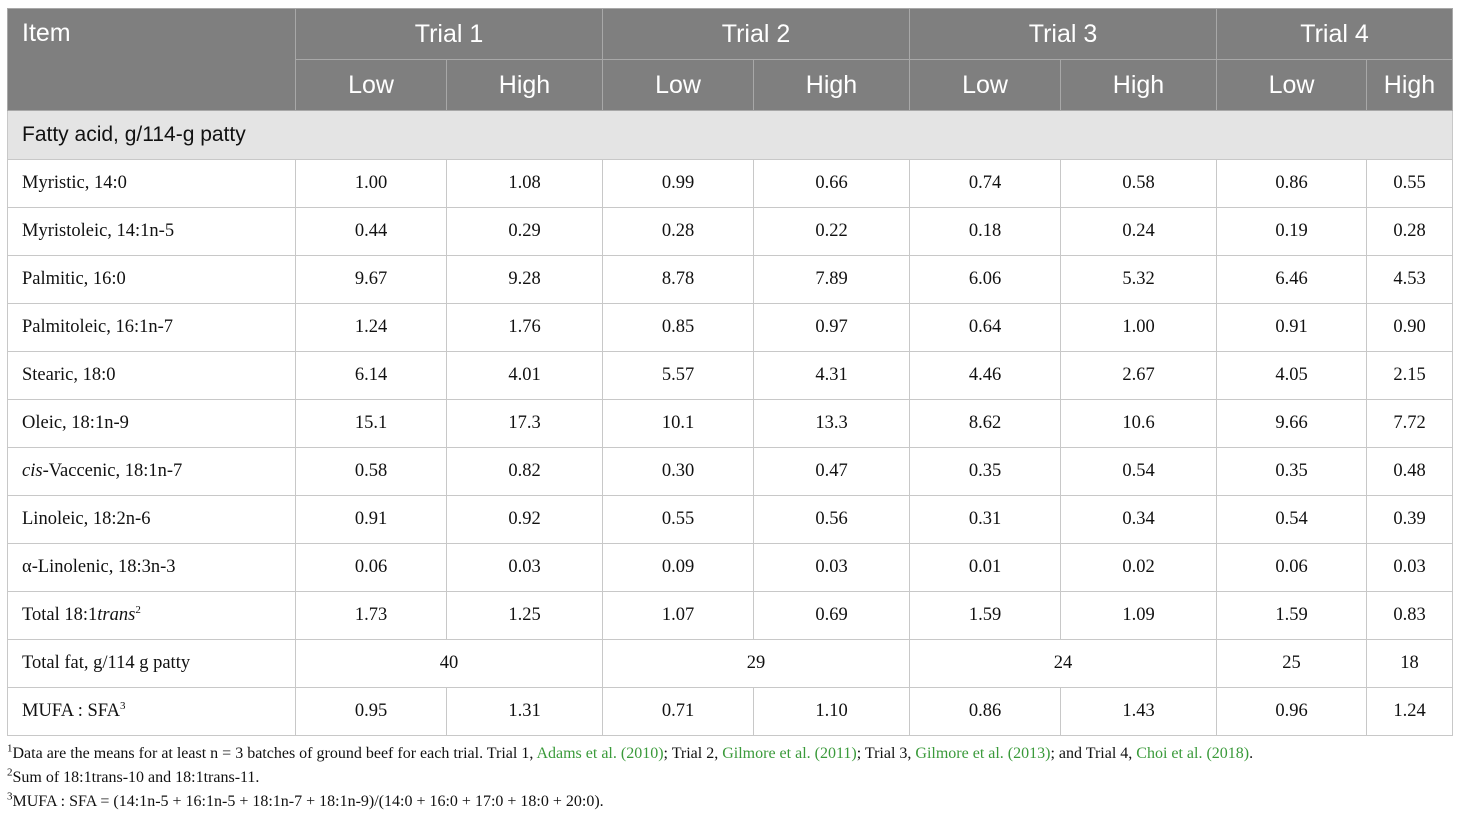  Describe the element at coordinates (1138, 85) in the screenshot. I see `trial-3-high-header: High` at that location.